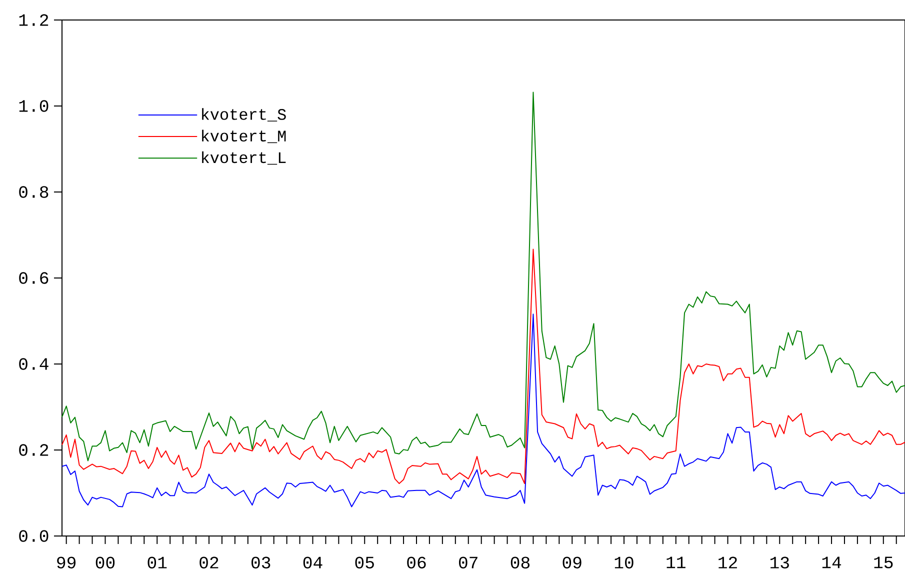 The height and width of the screenshot is (579, 905). What do you see at coordinates (244, 115) in the screenshot?
I see `legend-label: kvotert_S` at bounding box center [244, 115].